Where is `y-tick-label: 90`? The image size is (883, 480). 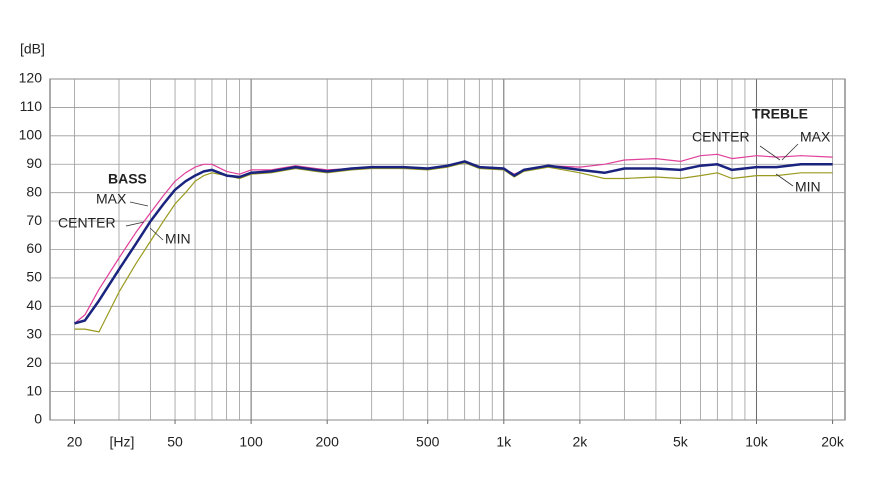
y-tick-label: 90 is located at coordinates (34, 163).